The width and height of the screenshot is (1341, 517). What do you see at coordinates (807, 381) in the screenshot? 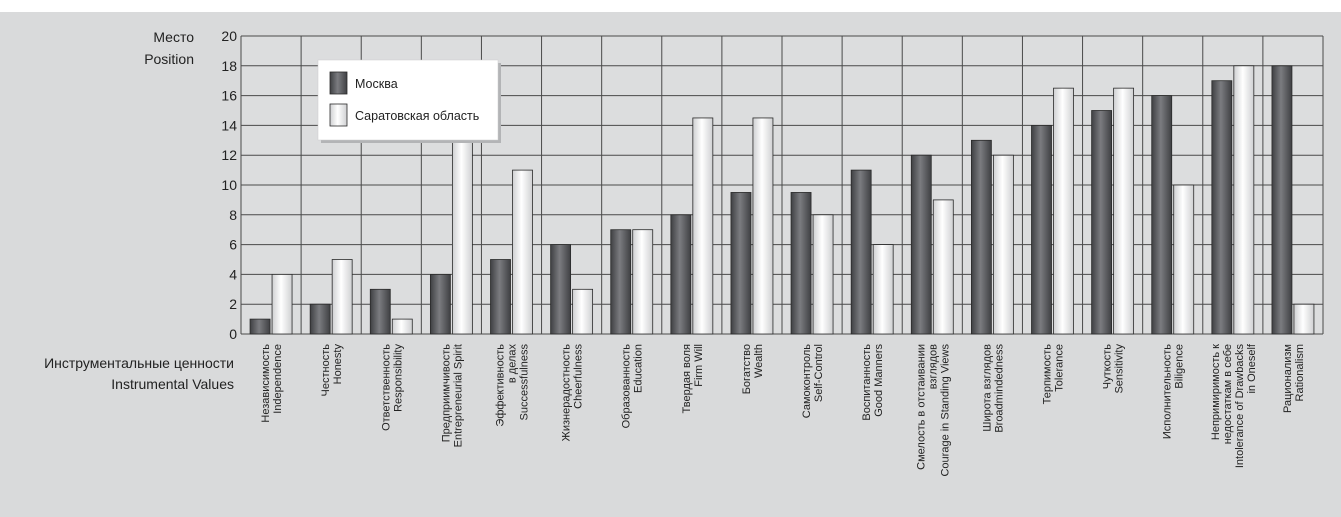
I see `category-label-line: Самоконтроль` at bounding box center [807, 381].